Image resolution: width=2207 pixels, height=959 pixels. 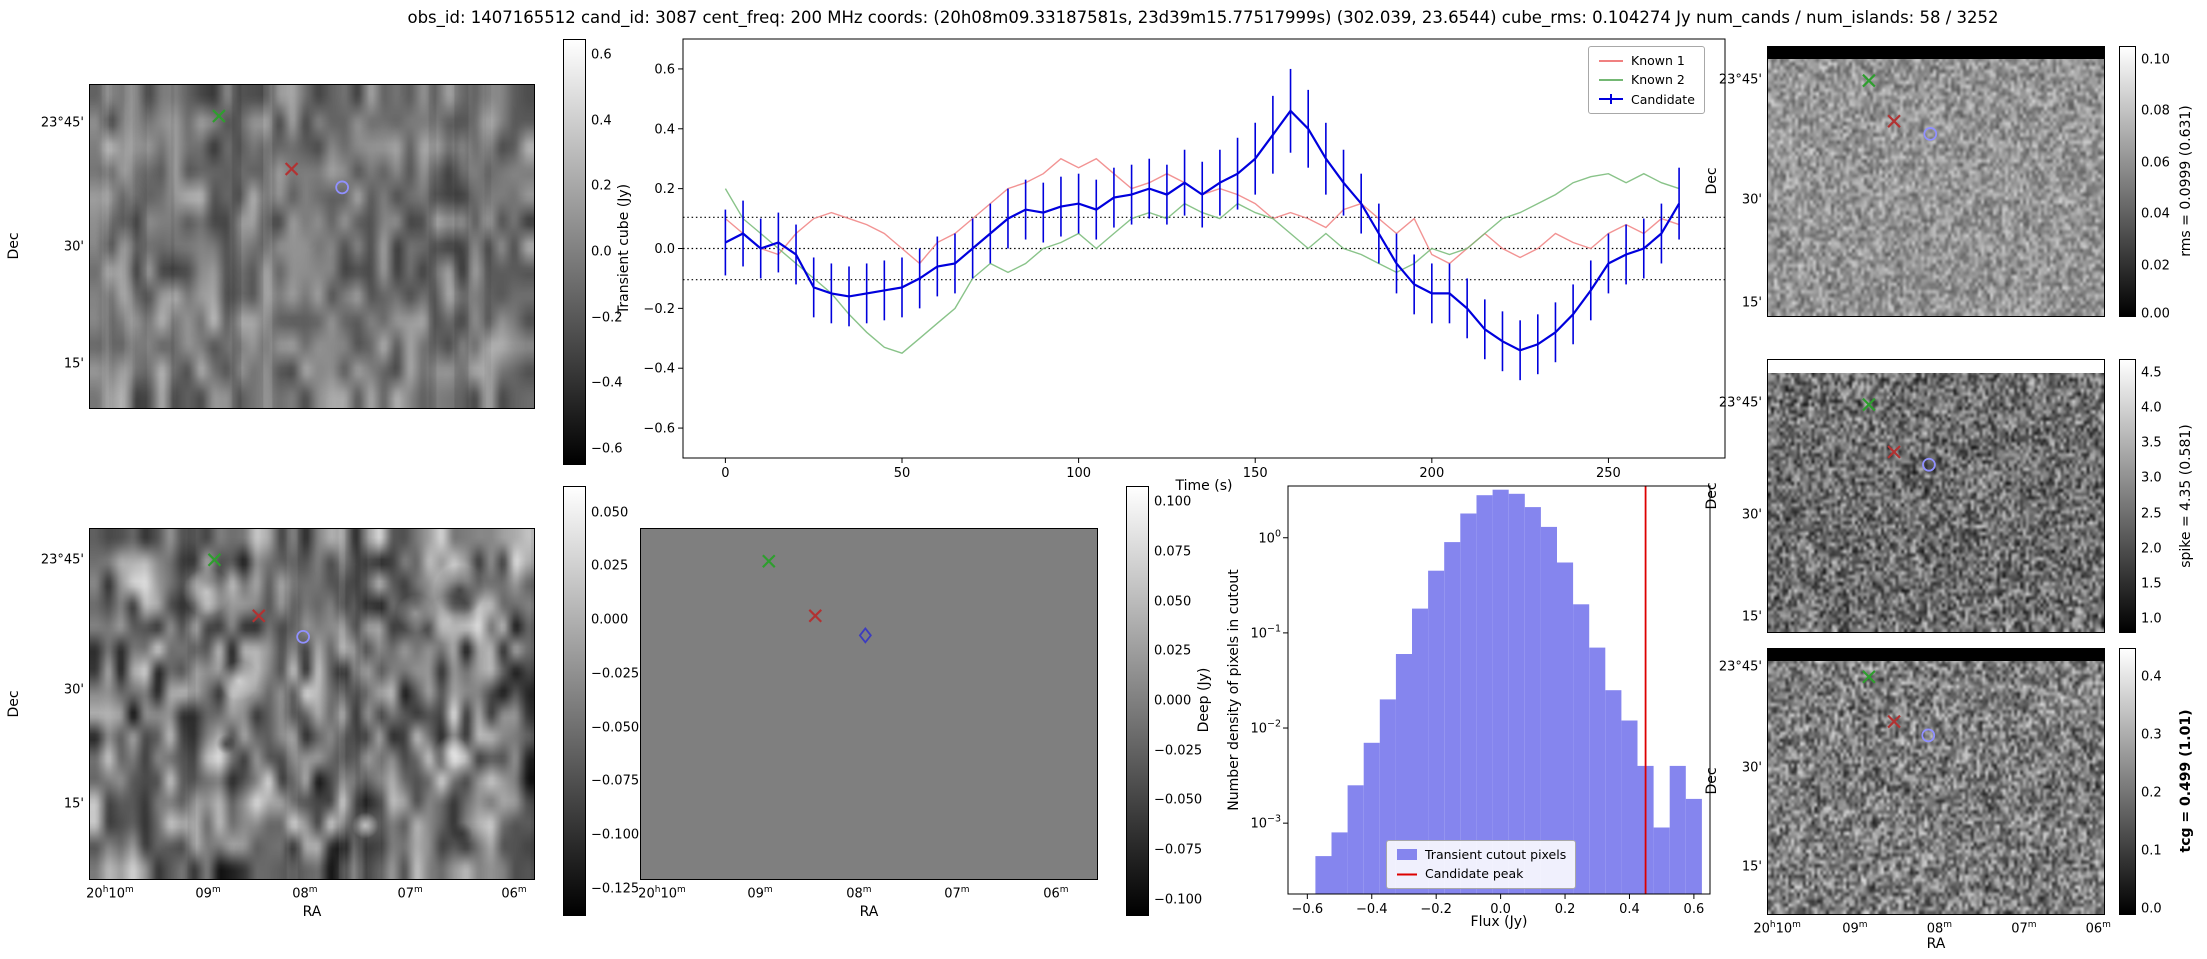 What do you see at coordinates (1899, 706) in the screenshot?
I see `tcg-map-markers` at bounding box center [1899, 706].